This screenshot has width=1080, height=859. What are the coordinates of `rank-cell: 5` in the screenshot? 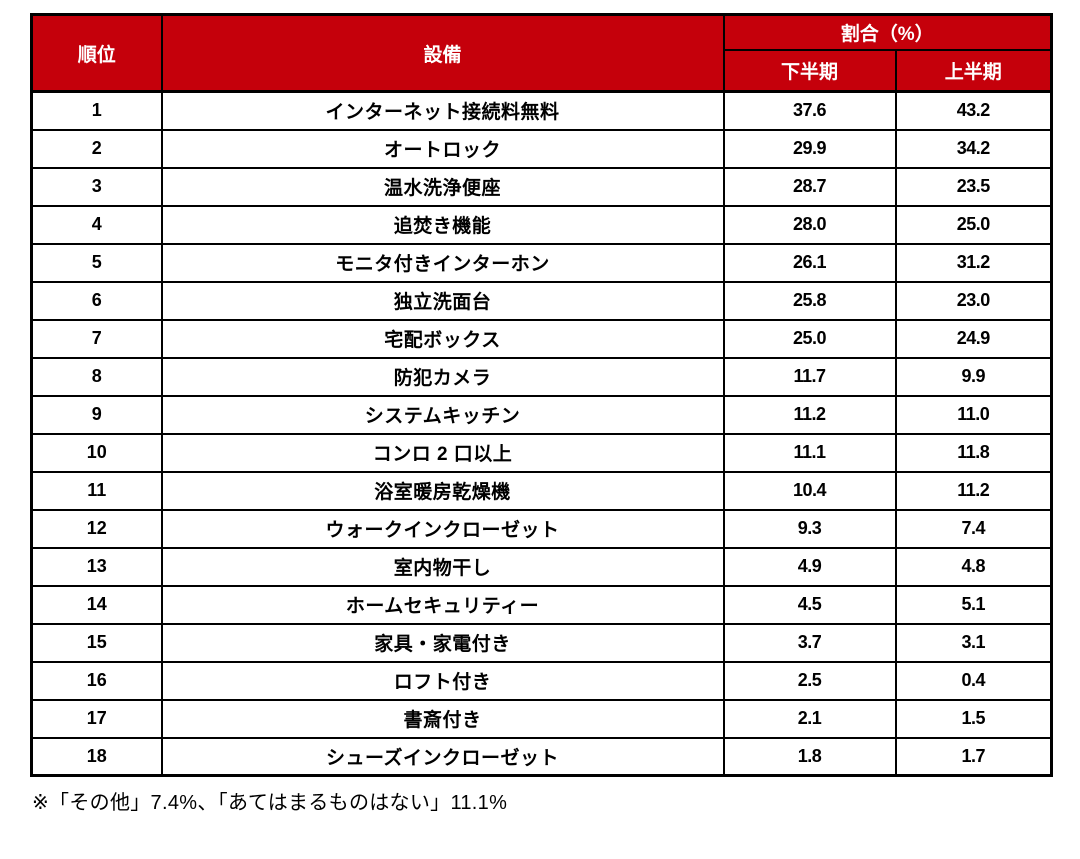 It's located at (96, 262).